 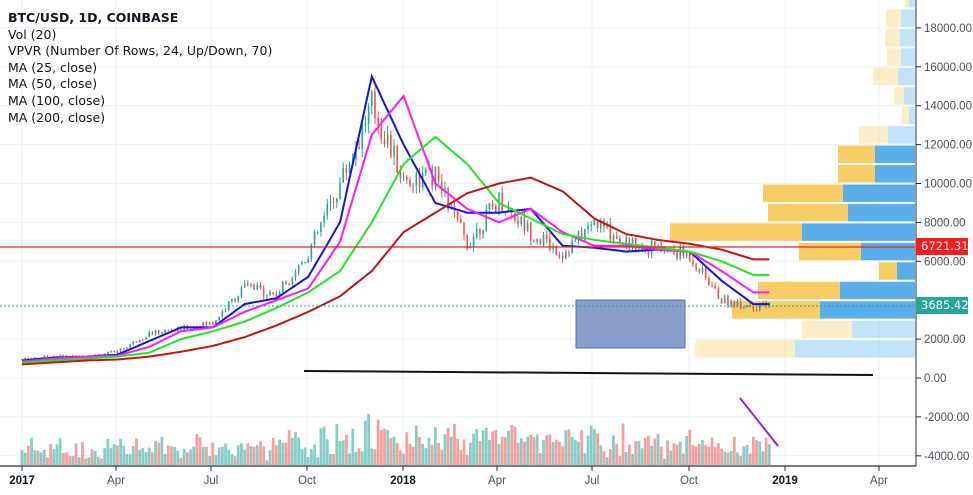 I want to click on price-axis-label: 16000.00, so click(x=948, y=68).